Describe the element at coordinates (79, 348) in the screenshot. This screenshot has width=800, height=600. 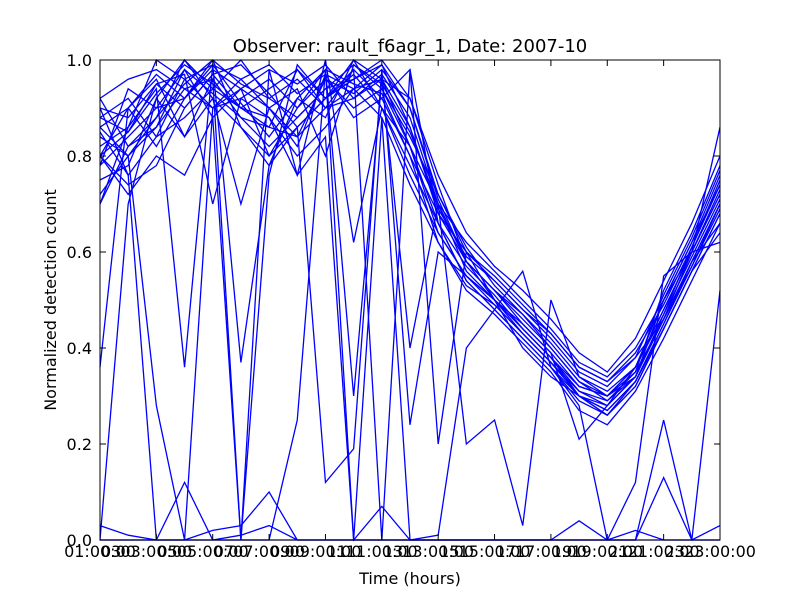
I see `y-tick-label: 0.4` at that location.